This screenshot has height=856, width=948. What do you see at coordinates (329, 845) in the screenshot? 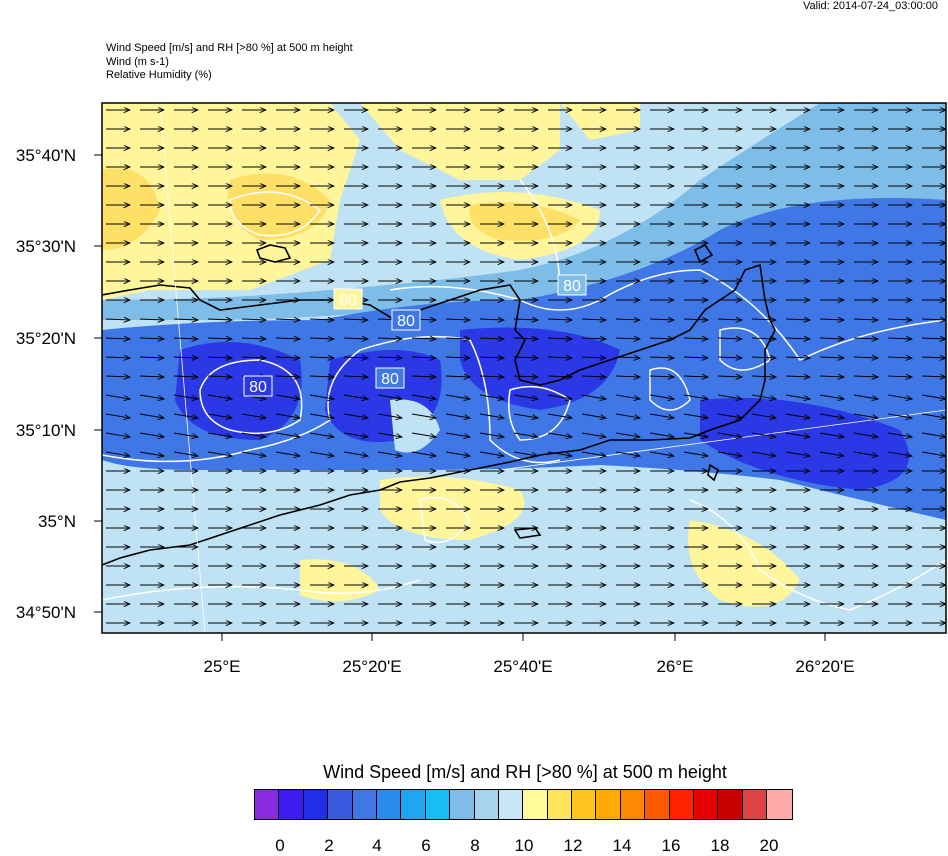
I see `colorbar-label: 2` at bounding box center [329, 845].